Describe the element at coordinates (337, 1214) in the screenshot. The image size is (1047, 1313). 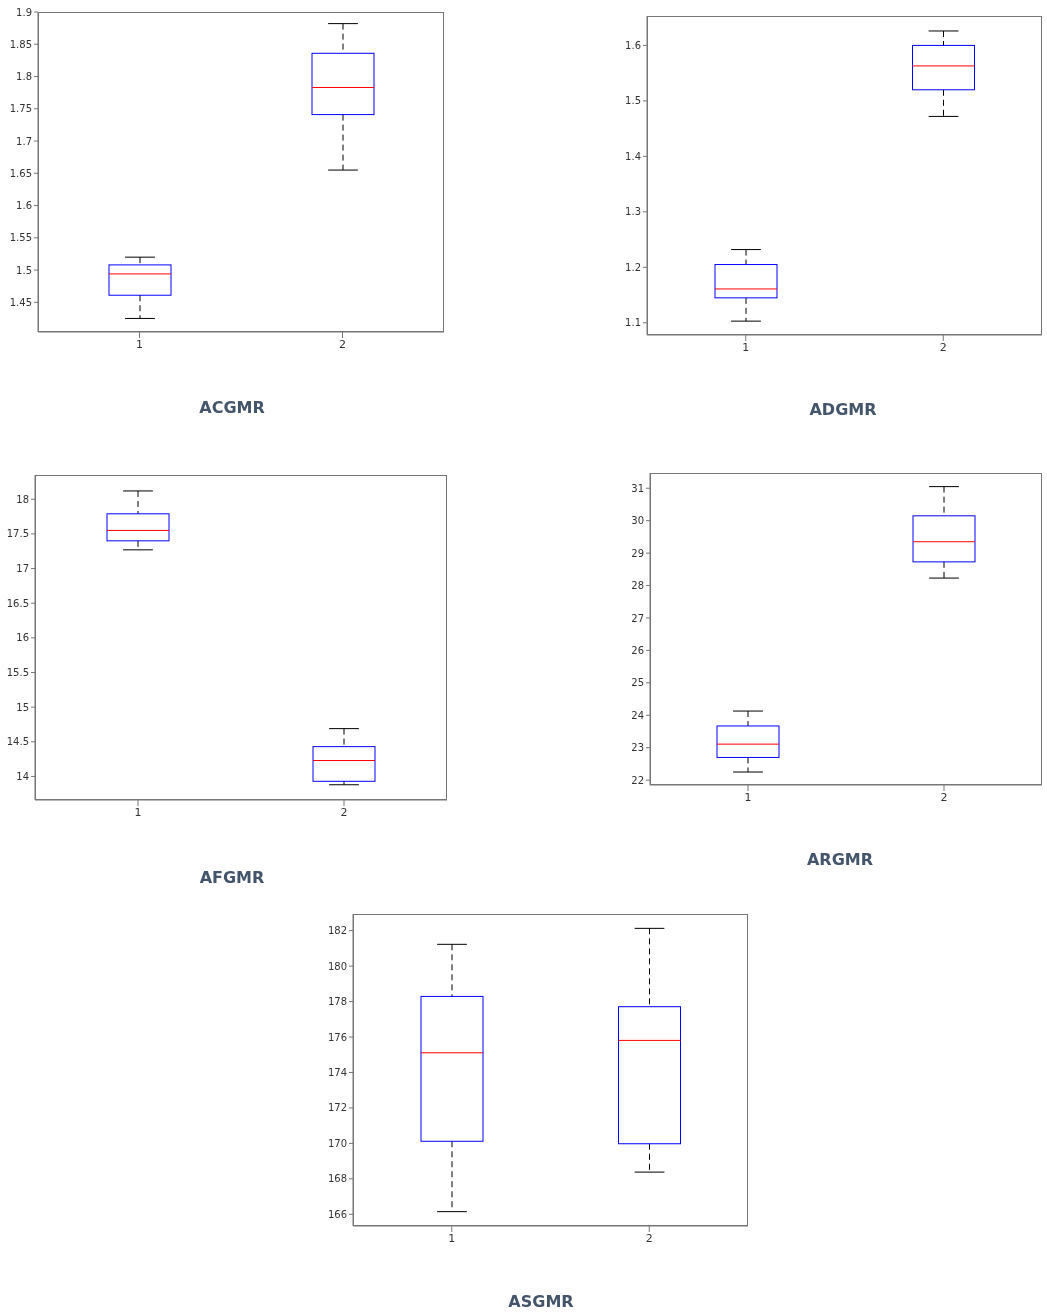
I see `y-tick-label: 166` at that location.